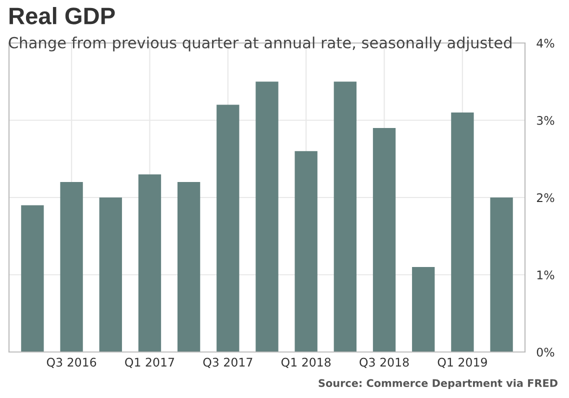 The width and height of the screenshot is (569, 398). I want to click on x-tick-label: Q3 2018, so click(384, 363).